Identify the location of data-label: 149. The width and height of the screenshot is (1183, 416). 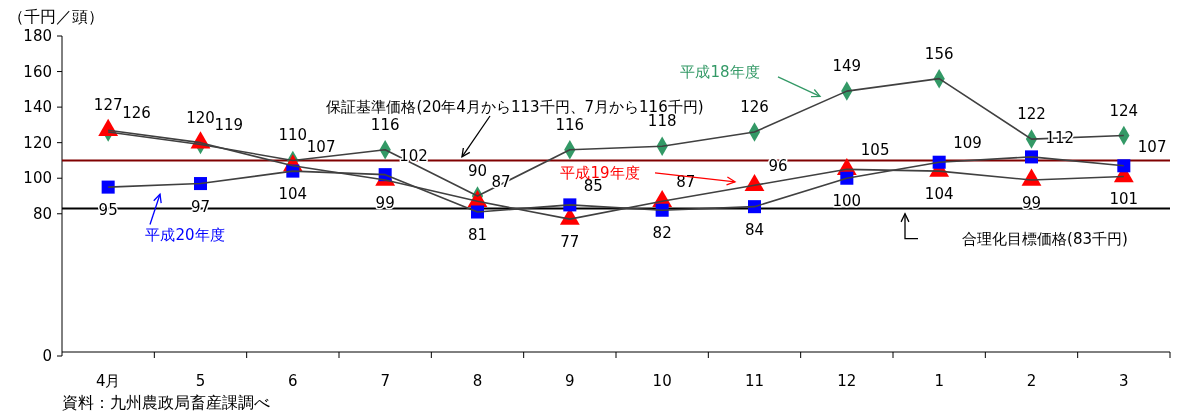
(847, 66).